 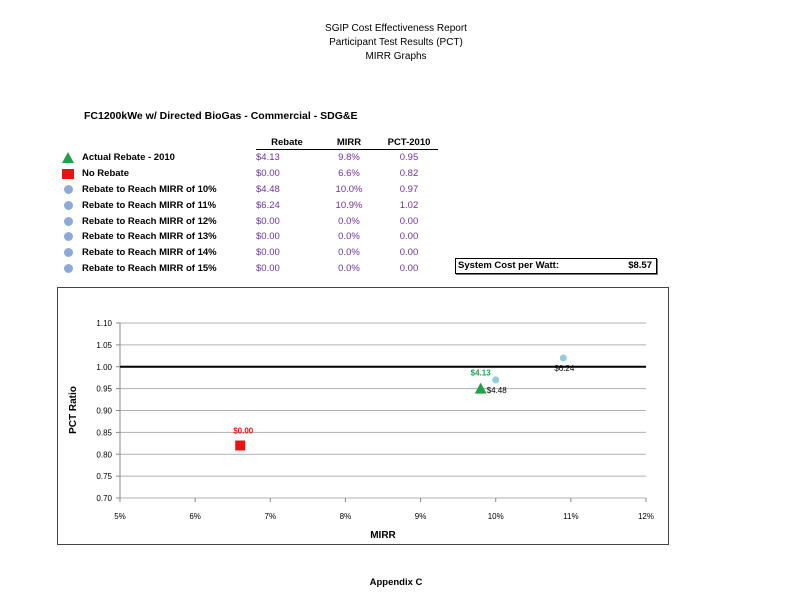 What do you see at coordinates (383, 535) in the screenshot?
I see `x-axis-title: MIRR` at bounding box center [383, 535].